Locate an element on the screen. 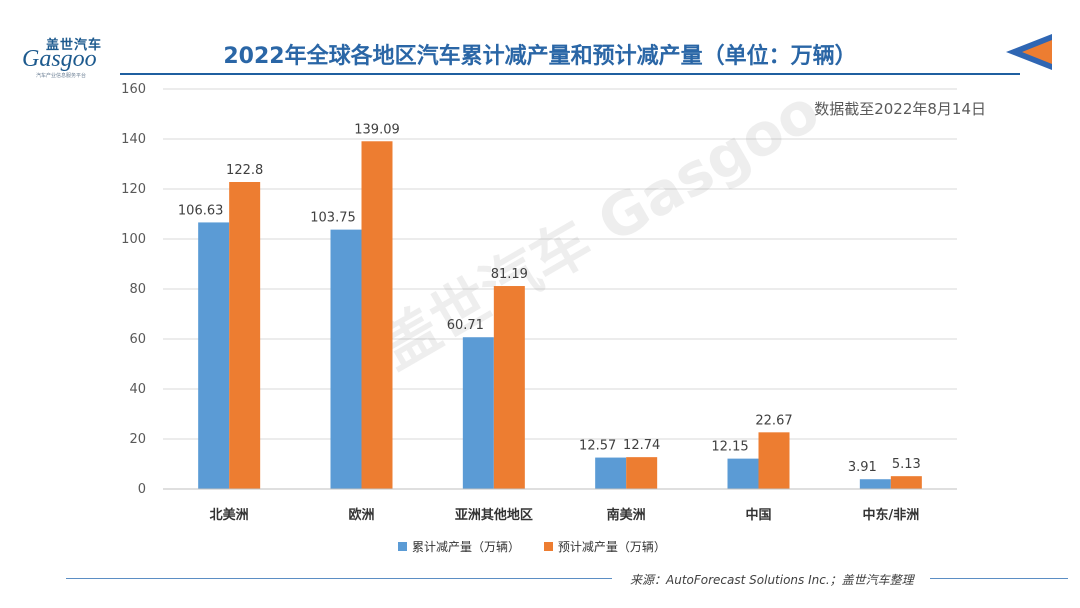  title-underline is located at coordinates (570, 74).